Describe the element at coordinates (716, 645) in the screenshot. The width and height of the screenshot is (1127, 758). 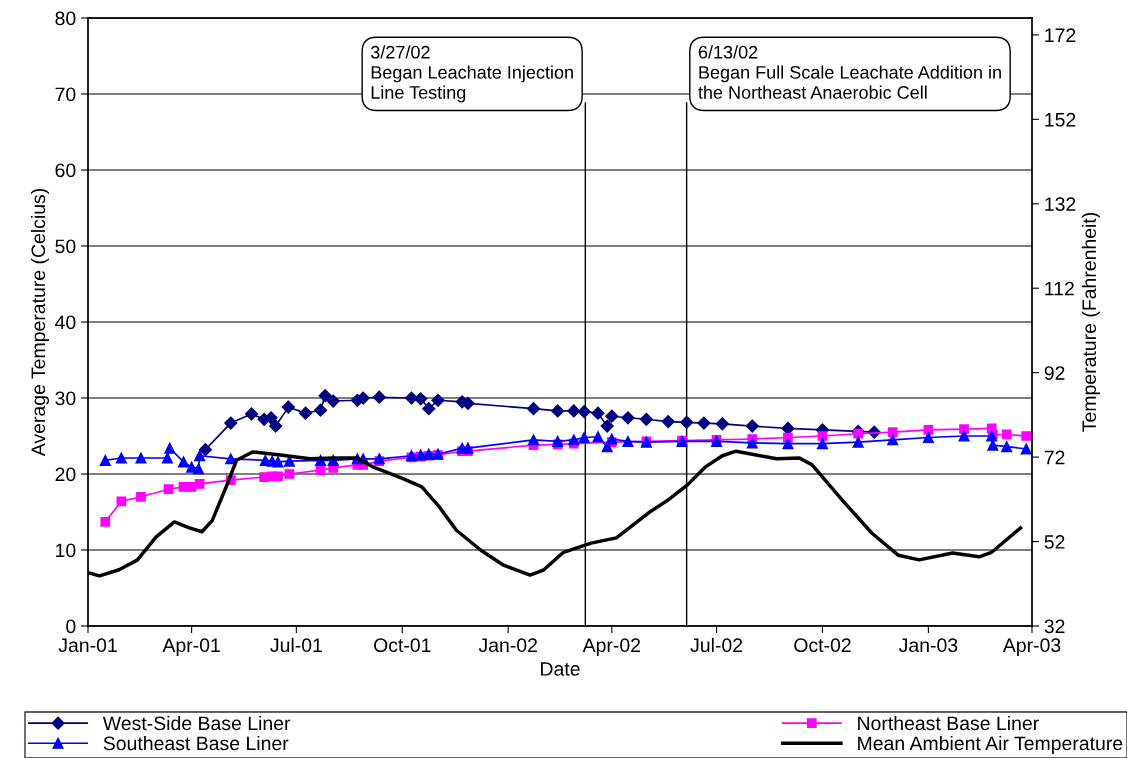
I see `x-tick-label: Jul-02` at that location.